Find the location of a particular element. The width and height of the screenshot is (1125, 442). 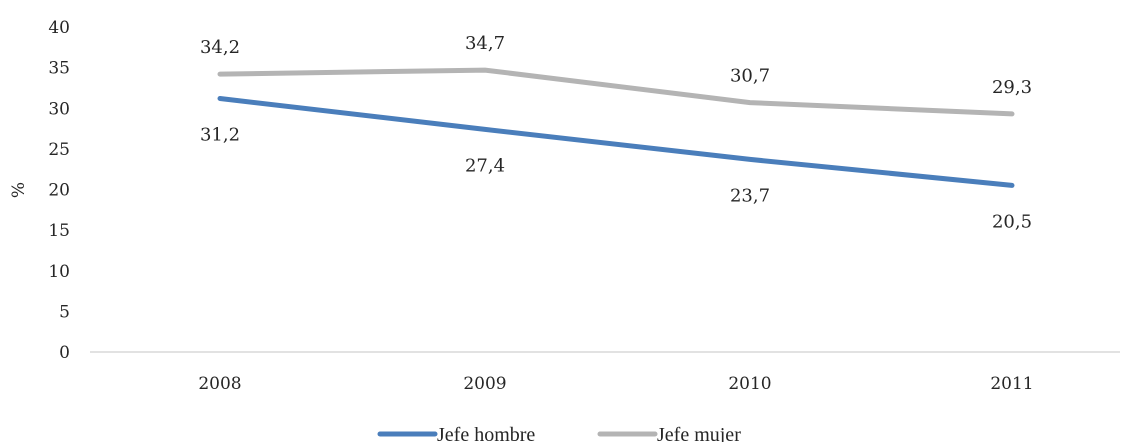

y-tick-label: 10 is located at coordinates (59, 272).